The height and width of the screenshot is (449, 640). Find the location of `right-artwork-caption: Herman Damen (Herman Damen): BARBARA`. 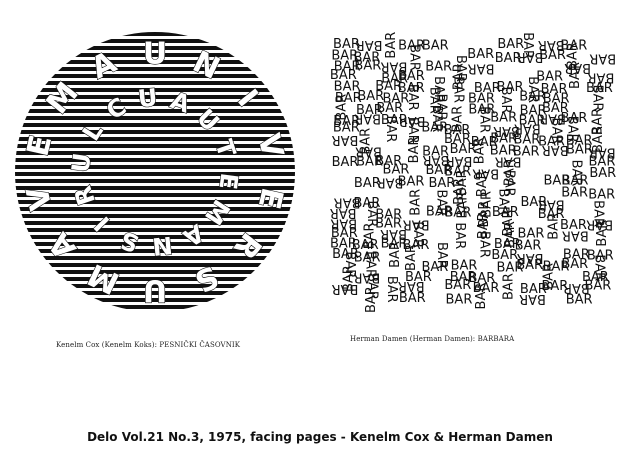

right-artwork-caption: Herman Damen (Herman Damen): BARBARA is located at coordinates (432, 339).